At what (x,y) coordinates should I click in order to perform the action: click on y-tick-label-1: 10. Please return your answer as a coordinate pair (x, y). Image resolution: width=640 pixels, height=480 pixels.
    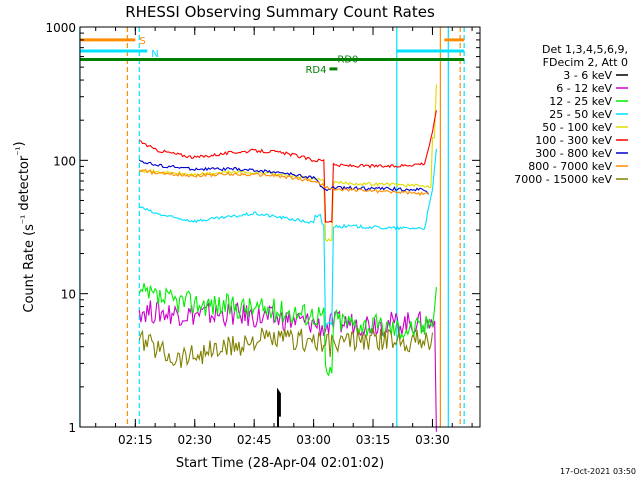
    Looking at the image, I should click on (68, 295).